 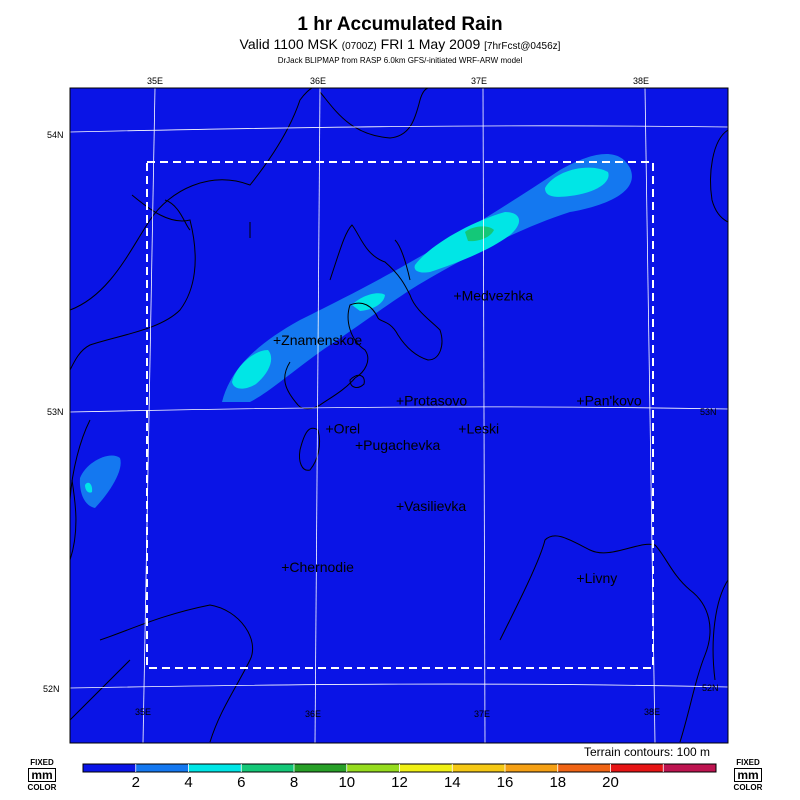 What do you see at coordinates (143, 712) in the screenshot?
I see `lon-label-35e-bottom: 35E` at bounding box center [143, 712].